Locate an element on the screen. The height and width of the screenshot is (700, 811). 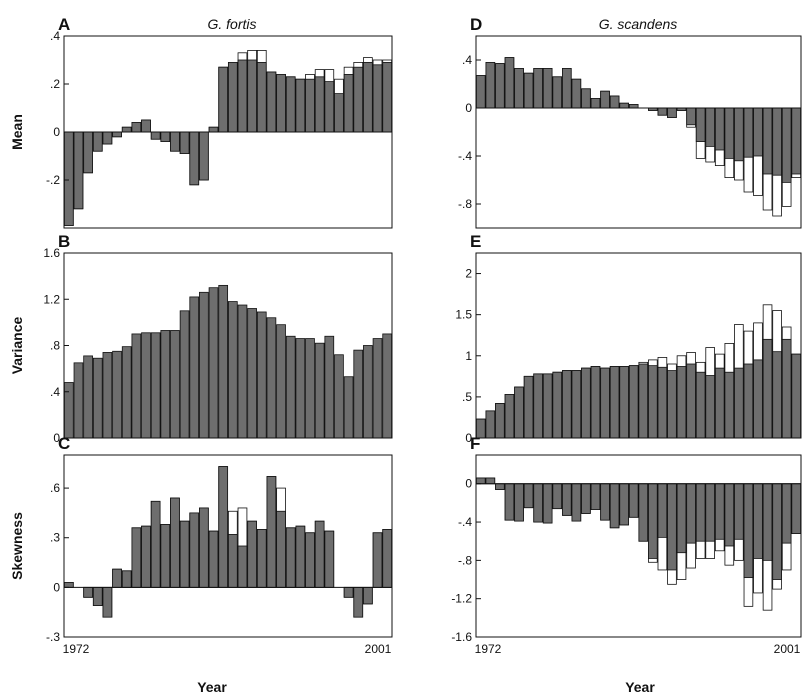
y-tick-label: 1.5 is located at coordinates (463, 315).